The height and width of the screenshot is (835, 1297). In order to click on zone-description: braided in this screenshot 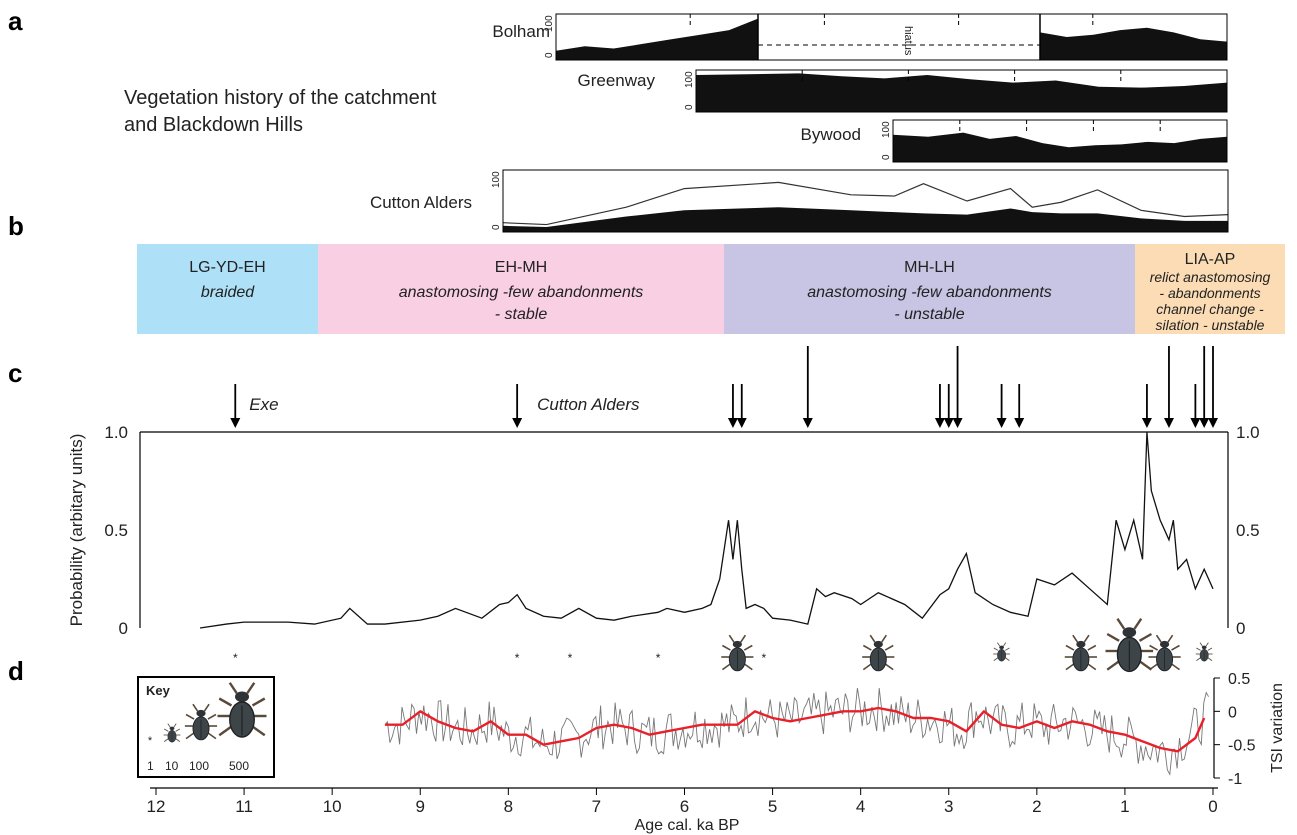, I will do `click(228, 292)`.